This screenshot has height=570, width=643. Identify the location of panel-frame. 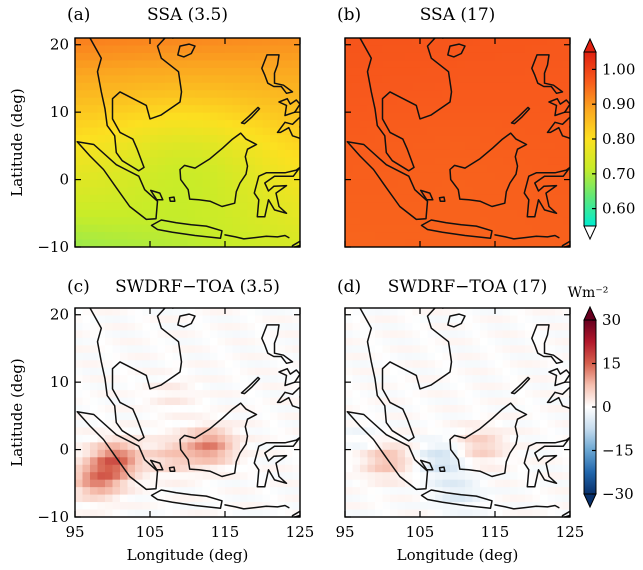
(187, 412).